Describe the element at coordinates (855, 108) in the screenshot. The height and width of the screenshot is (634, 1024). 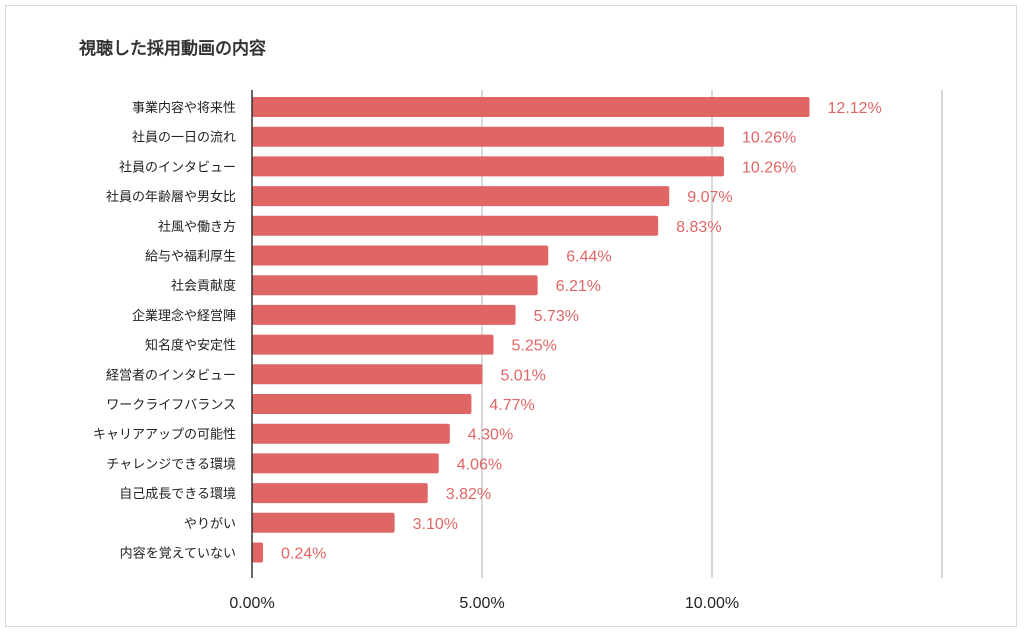
I see `data-label: 12.12%` at that location.